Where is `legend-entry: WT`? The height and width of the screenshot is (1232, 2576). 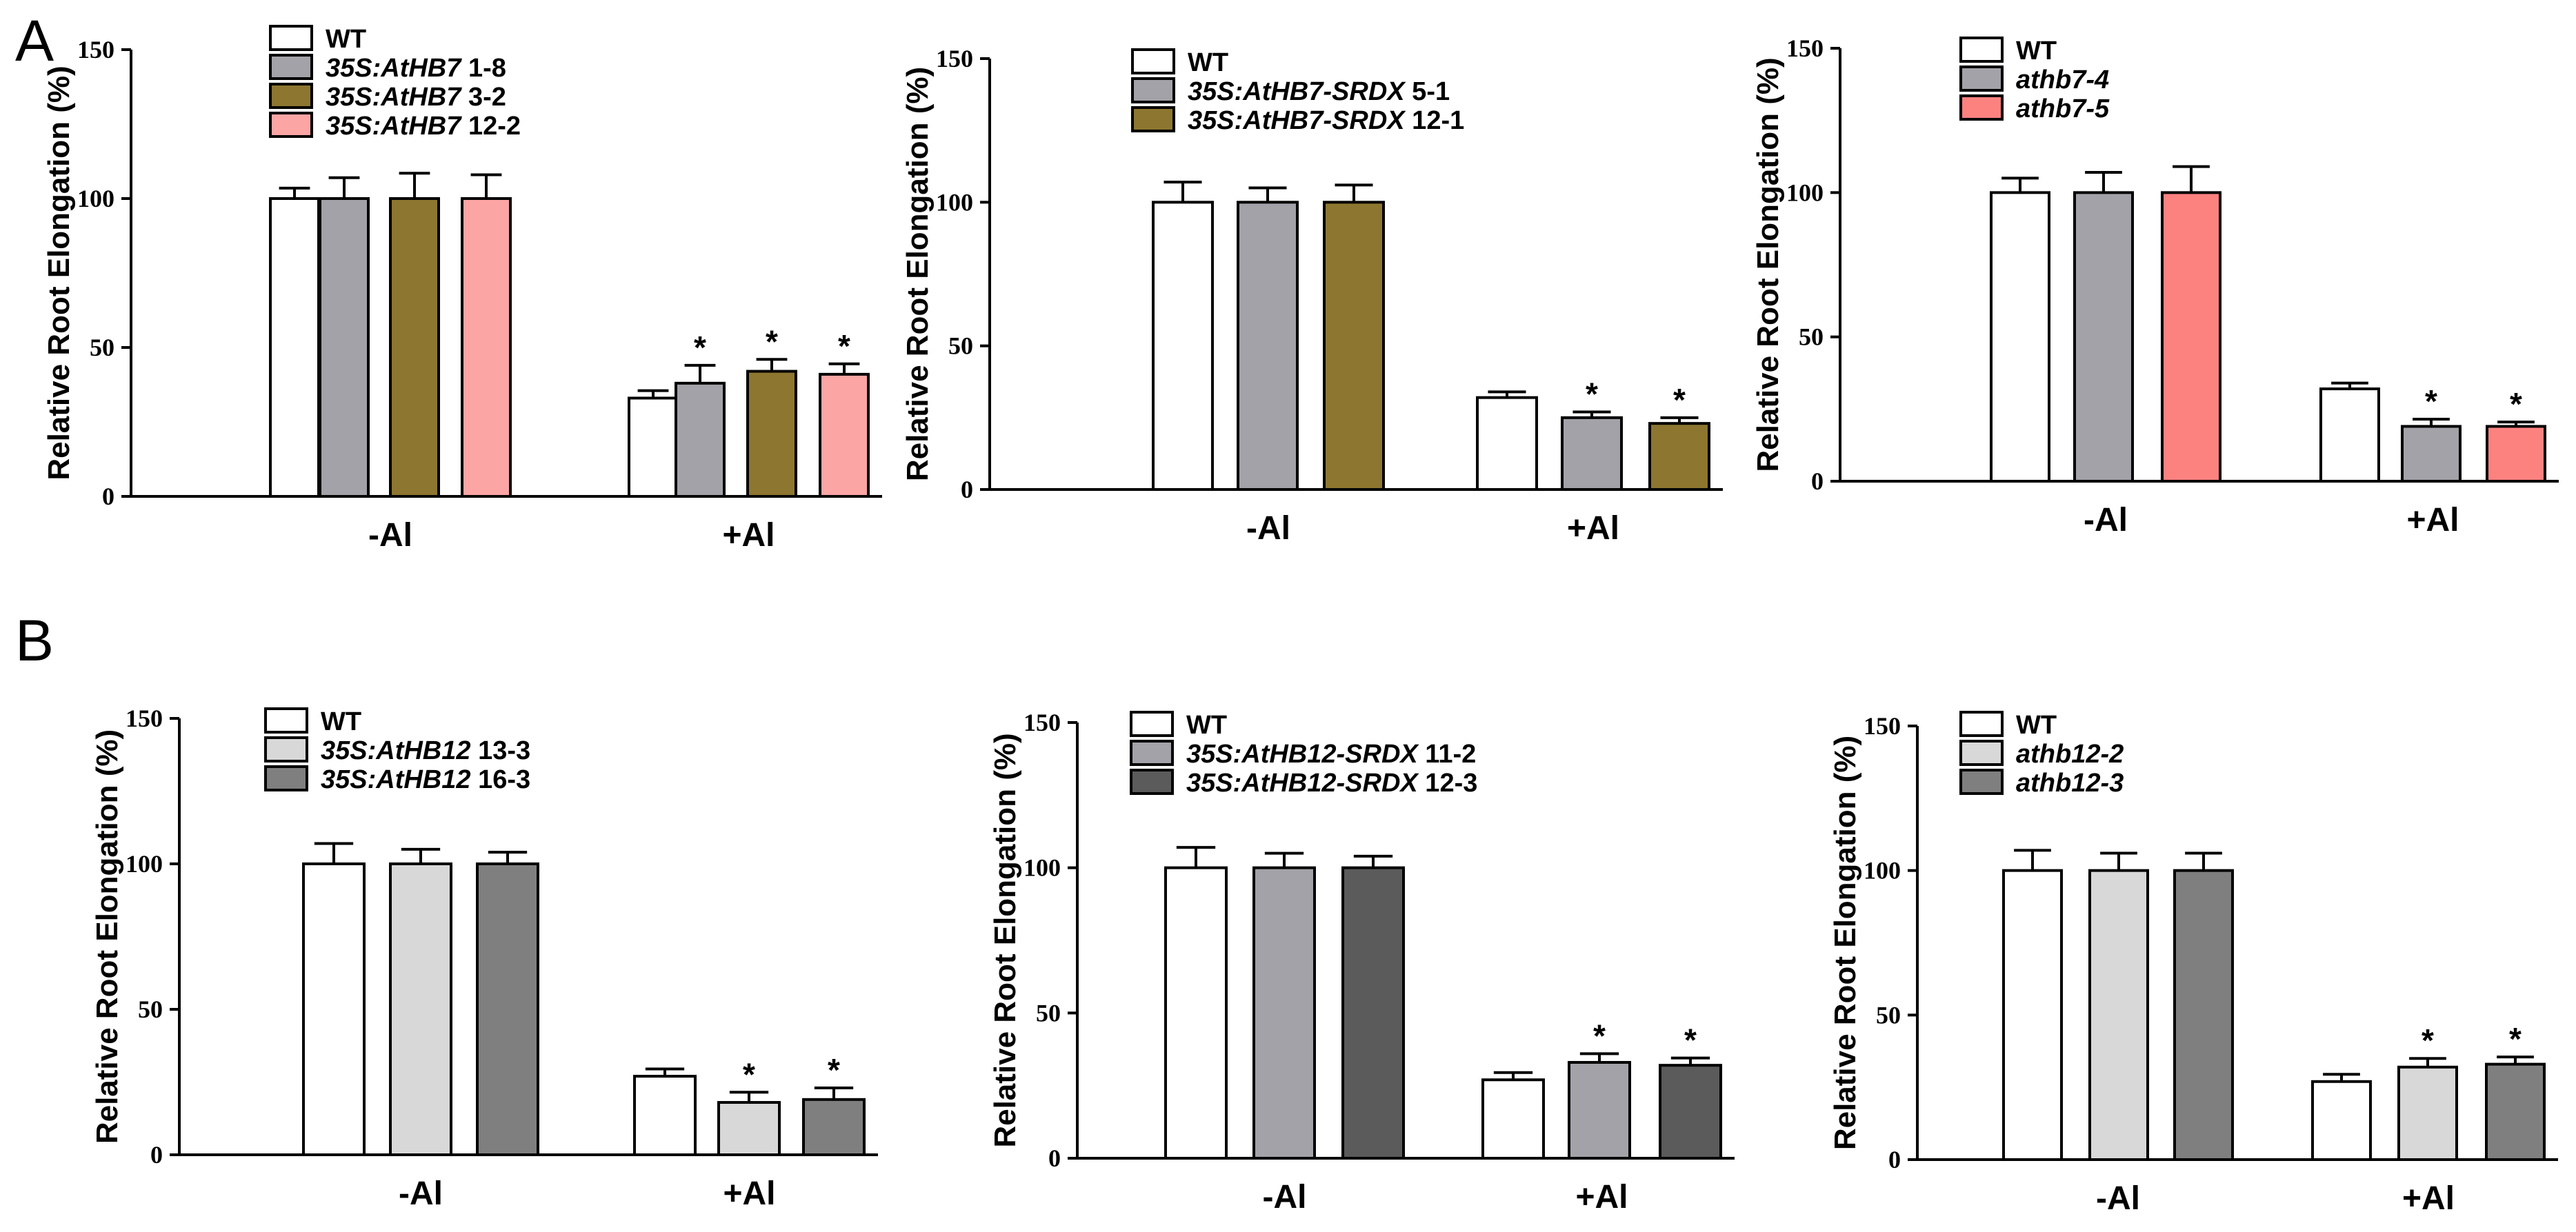
legend-entry: WT is located at coordinates (346, 39).